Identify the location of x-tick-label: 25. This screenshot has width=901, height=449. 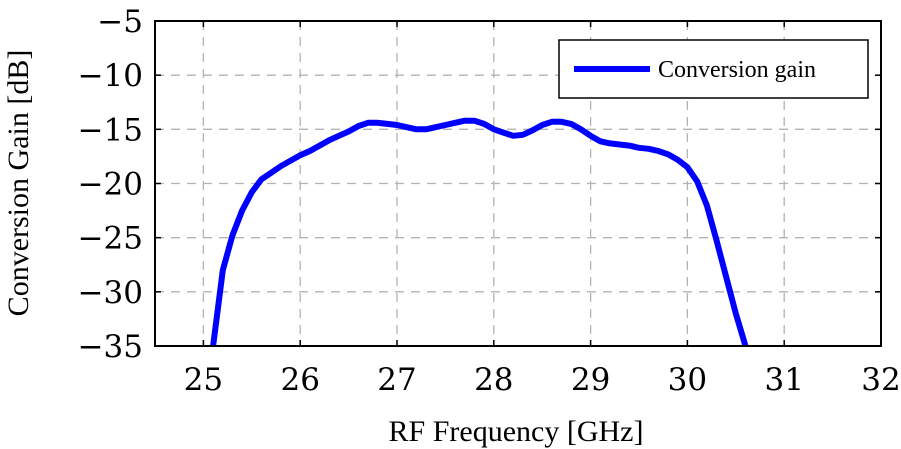
(203, 380).